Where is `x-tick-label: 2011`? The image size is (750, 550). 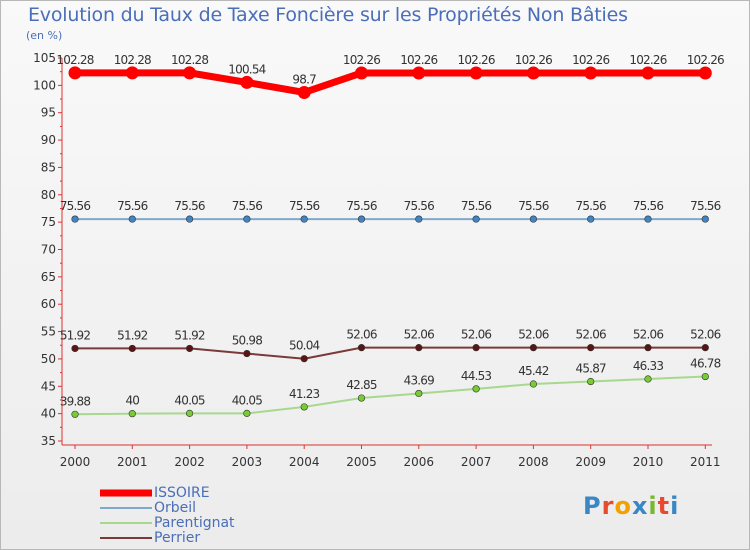 x-tick-label: 2011 is located at coordinates (705, 462).